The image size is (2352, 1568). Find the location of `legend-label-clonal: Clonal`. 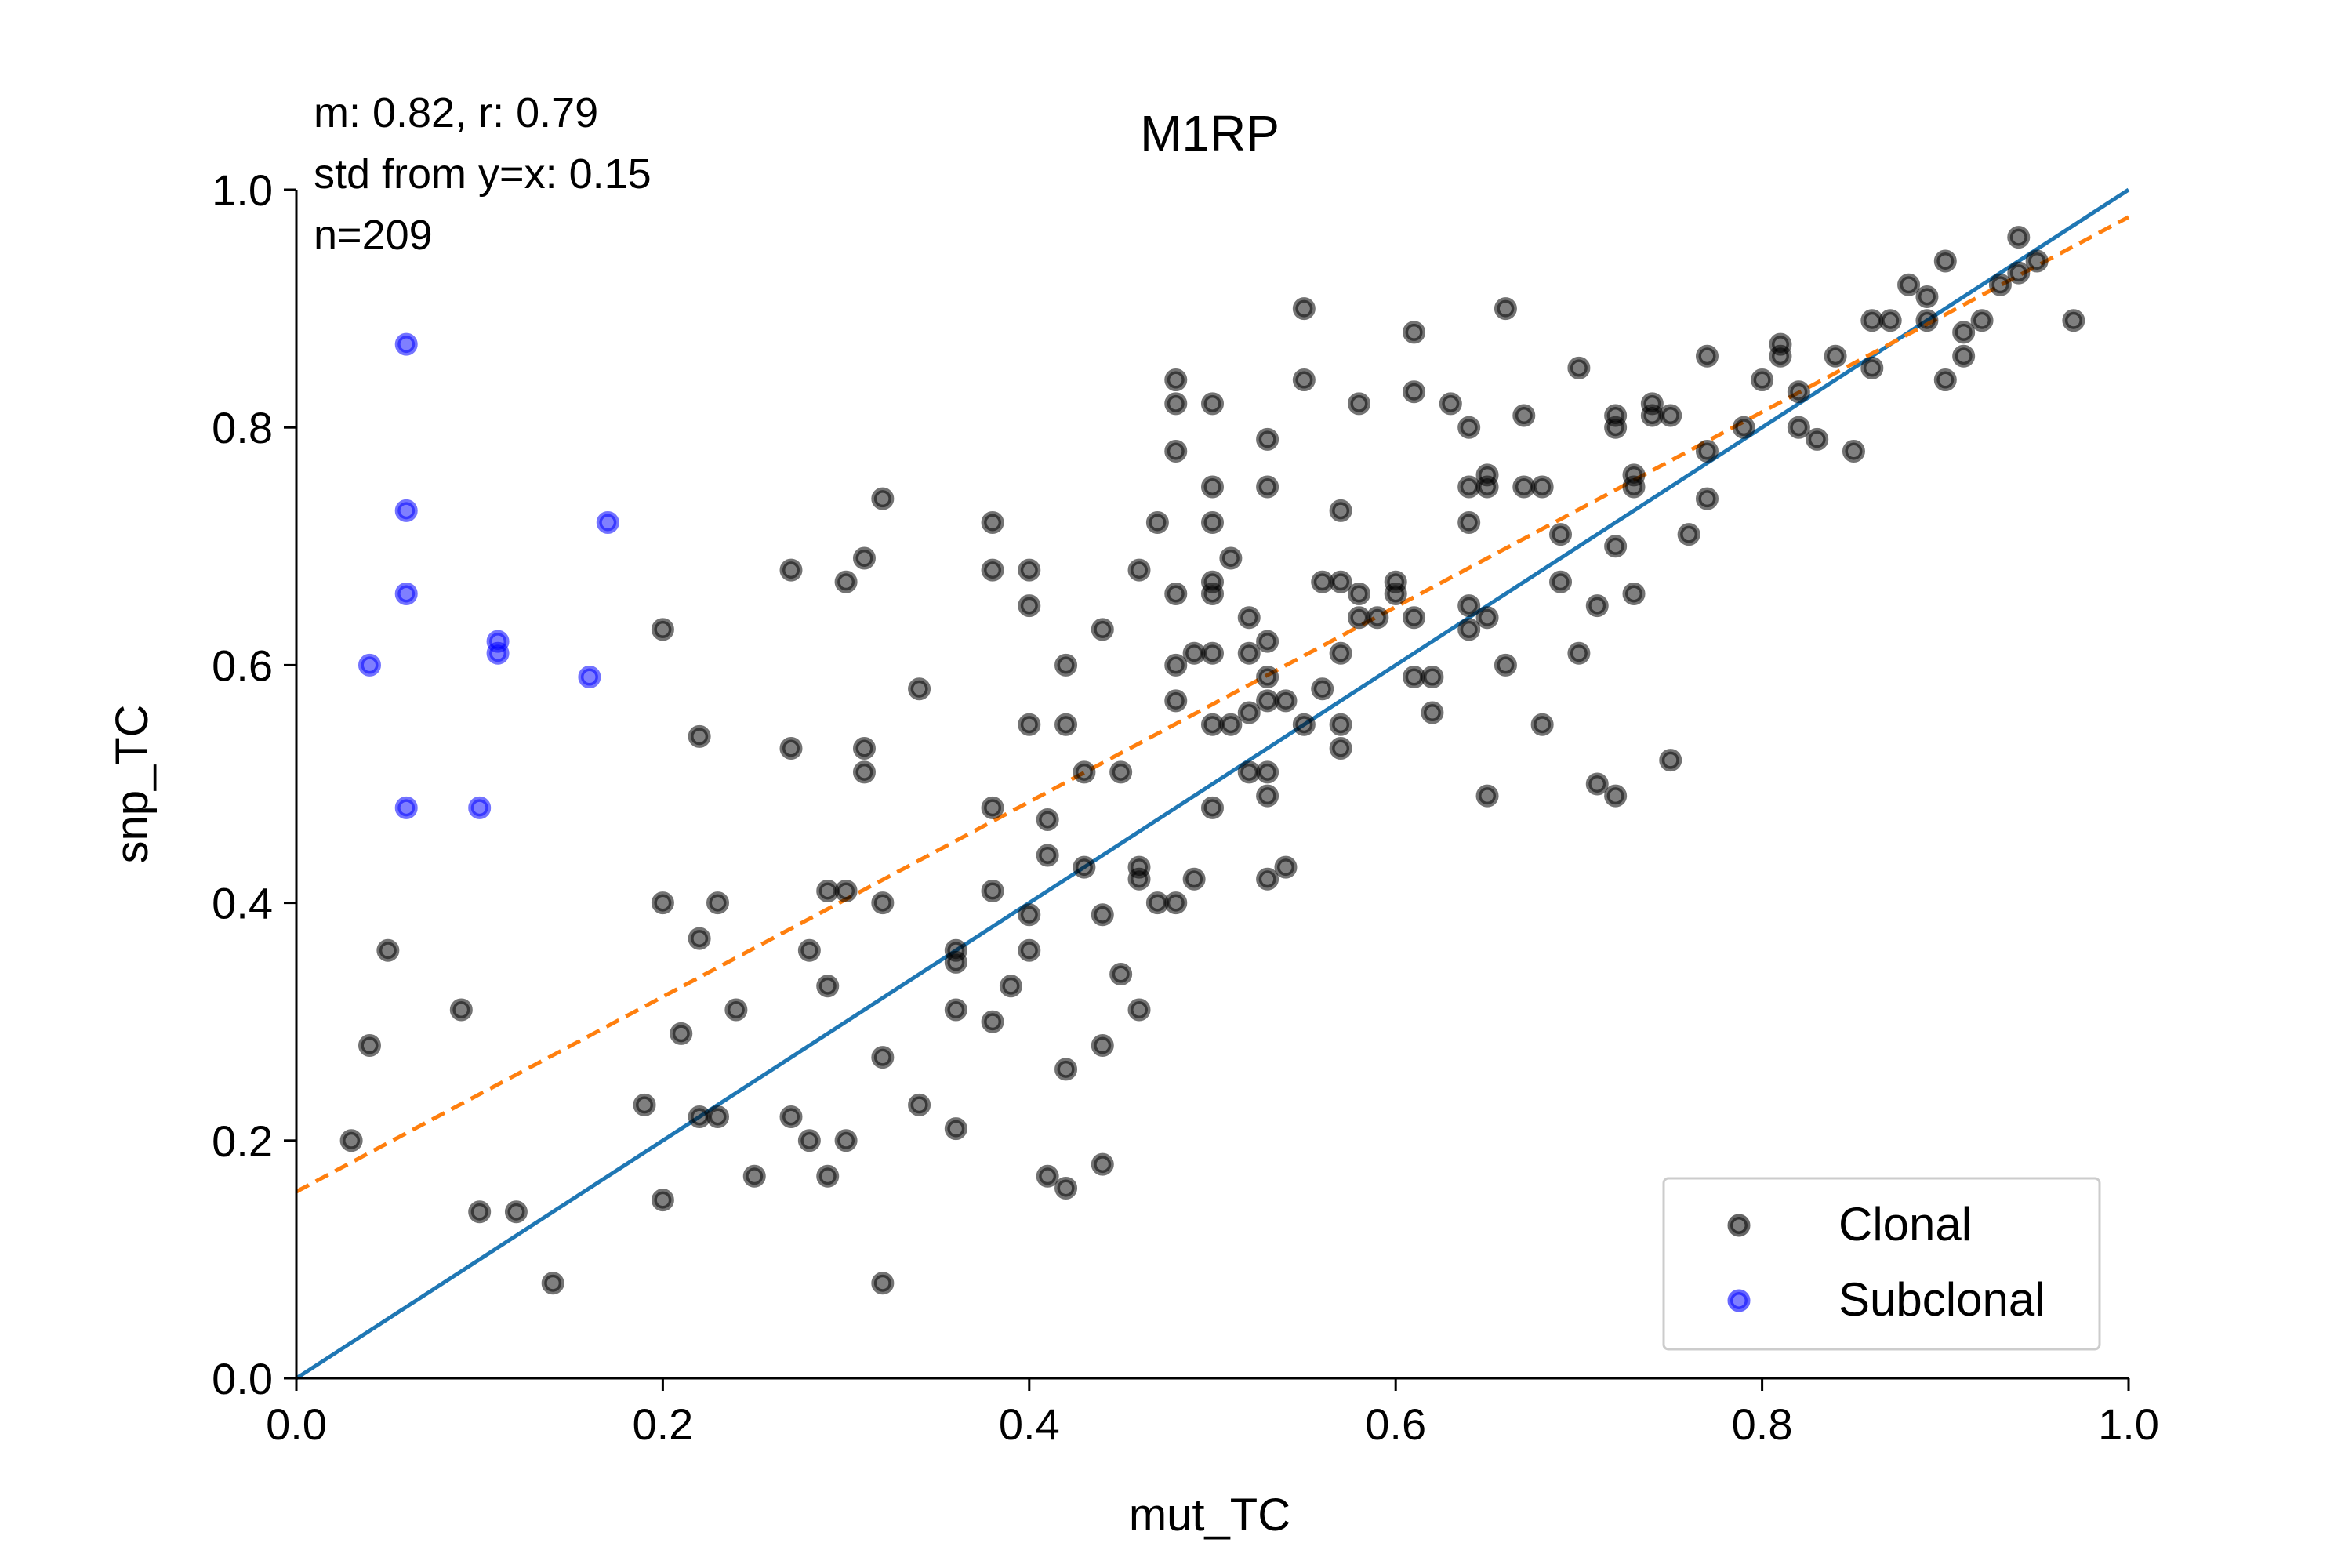

legend-label-clonal: Clonal is located at coordinates (1905, 1224).